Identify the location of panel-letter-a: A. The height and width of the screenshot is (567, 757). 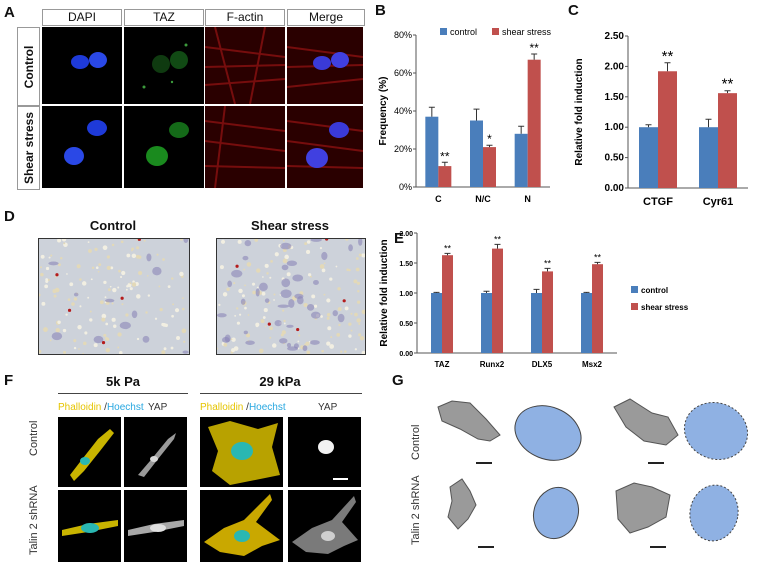
(9, 12).